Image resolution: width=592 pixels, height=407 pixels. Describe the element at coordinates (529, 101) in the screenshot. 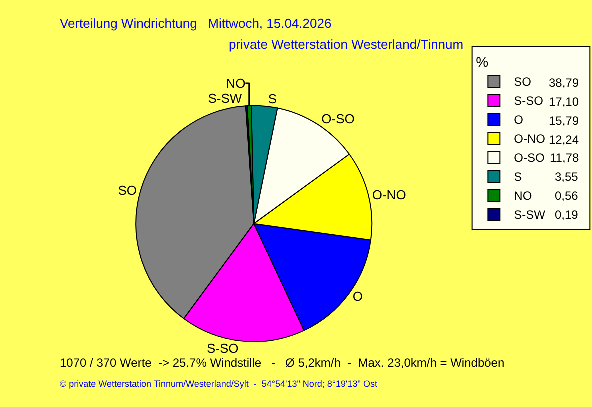

I see `legend-label: S-SO` at that location.